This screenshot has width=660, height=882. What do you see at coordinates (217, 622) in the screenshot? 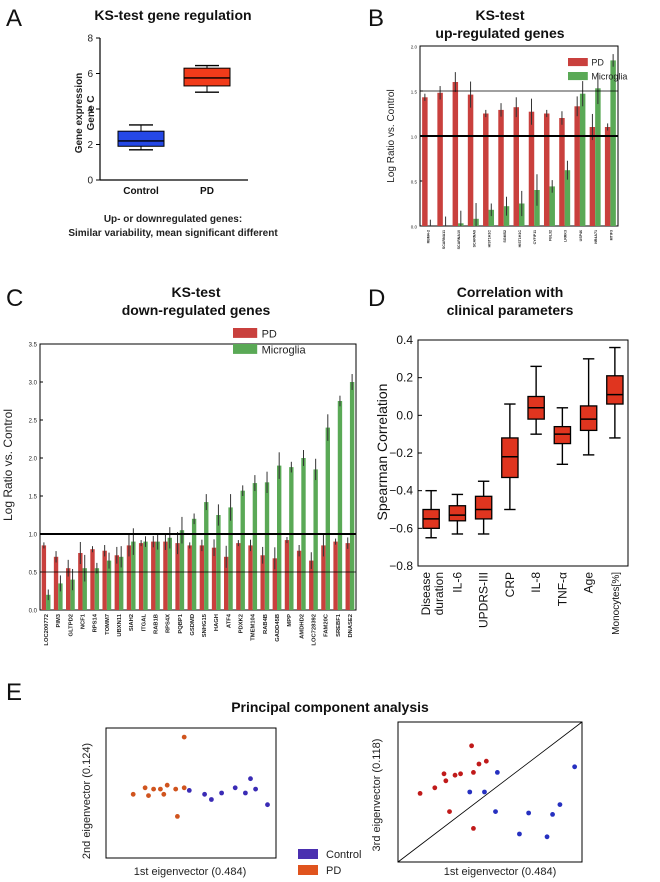
I see `panel-c-xtick-label: HAGH` at bounding box center [217, 622].